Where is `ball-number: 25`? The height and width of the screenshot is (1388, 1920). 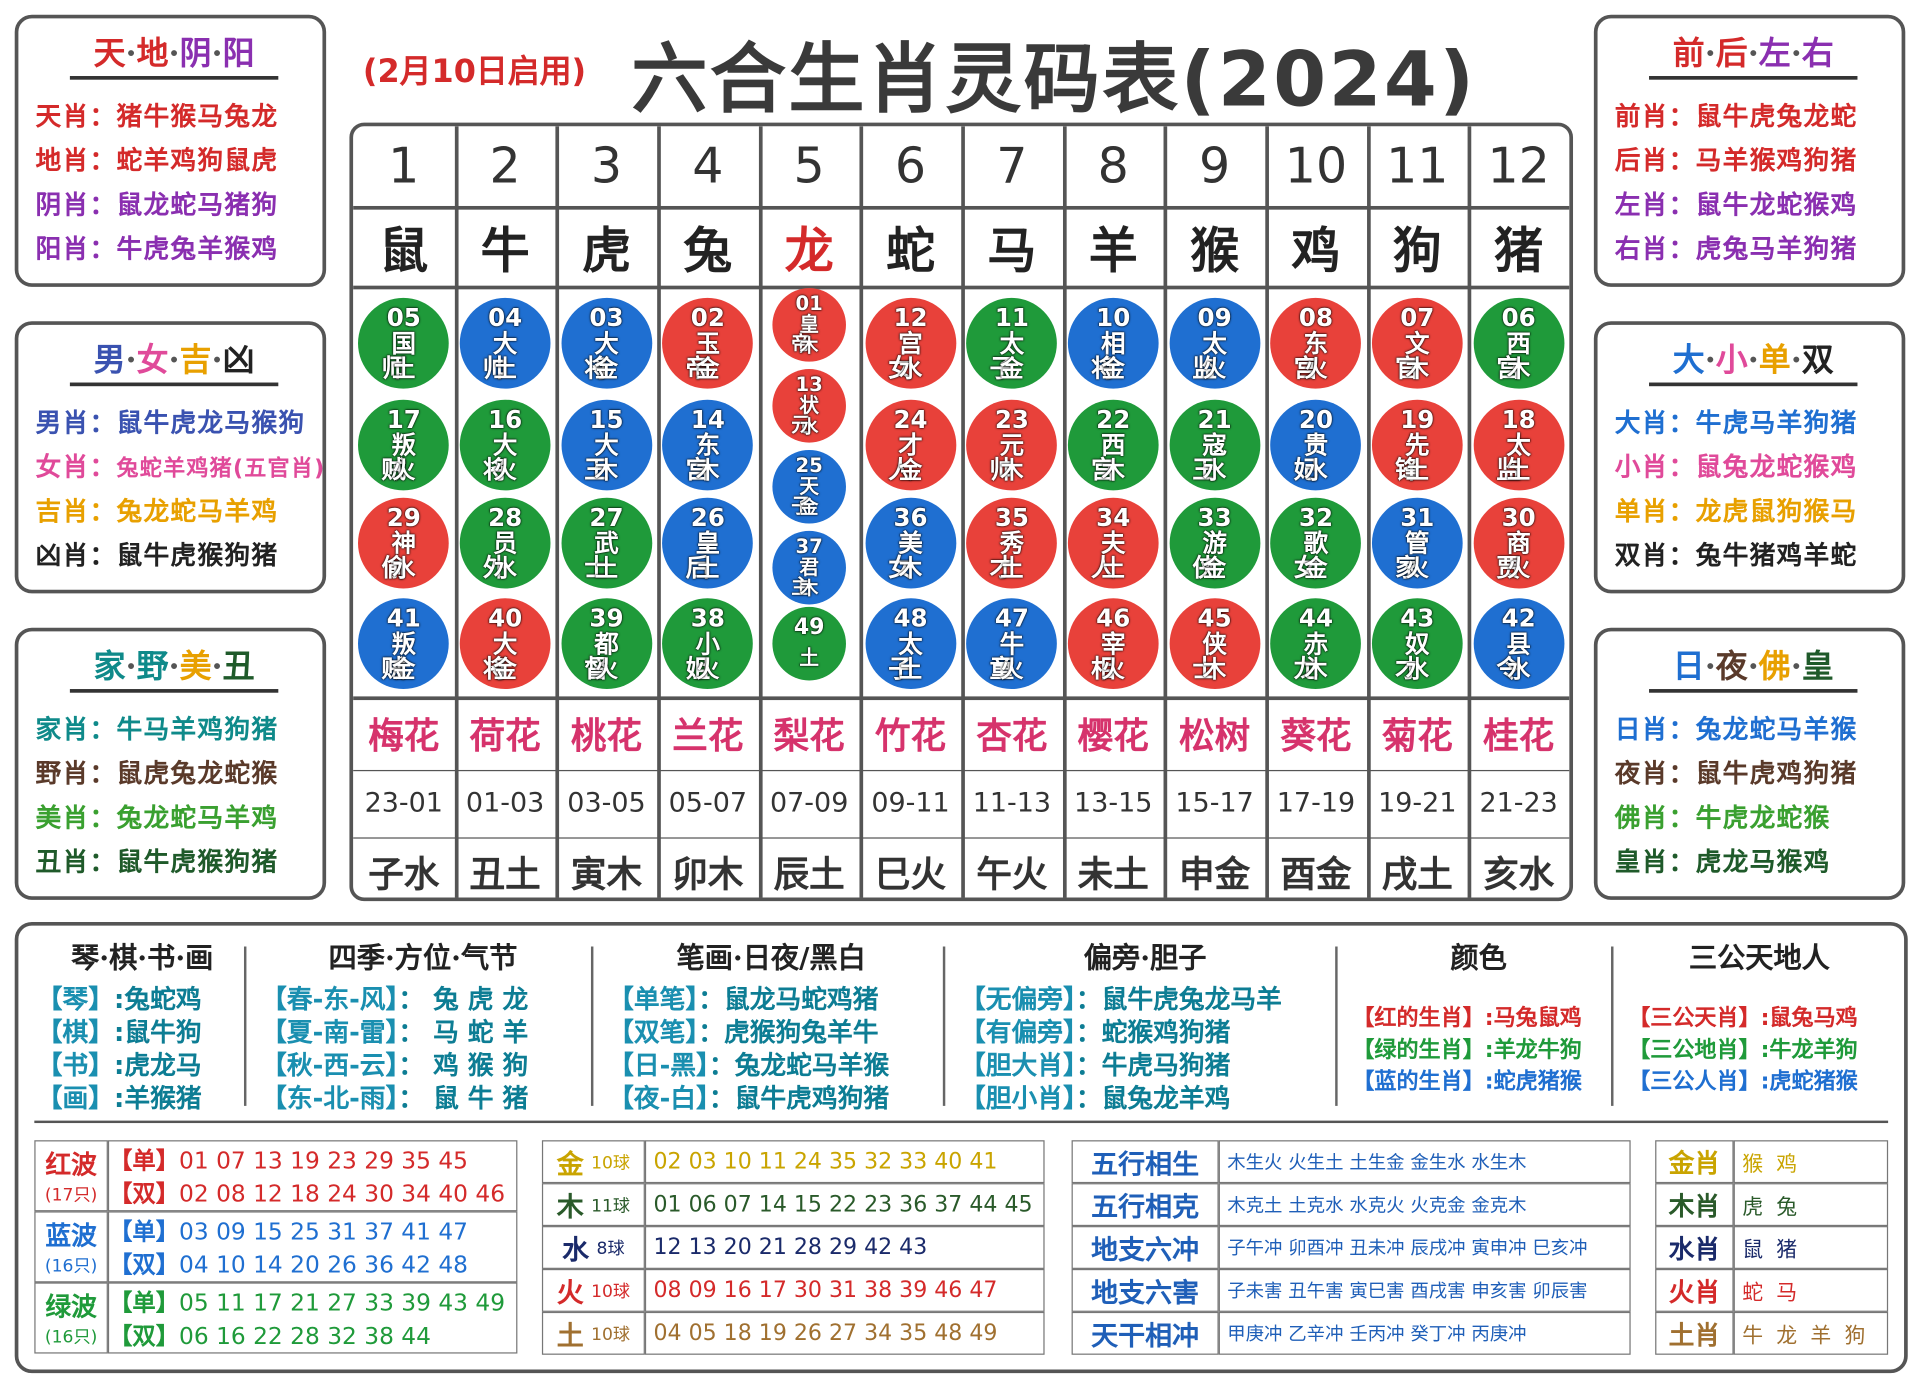
ball-number: 25 is located at coordinates (809, 465).